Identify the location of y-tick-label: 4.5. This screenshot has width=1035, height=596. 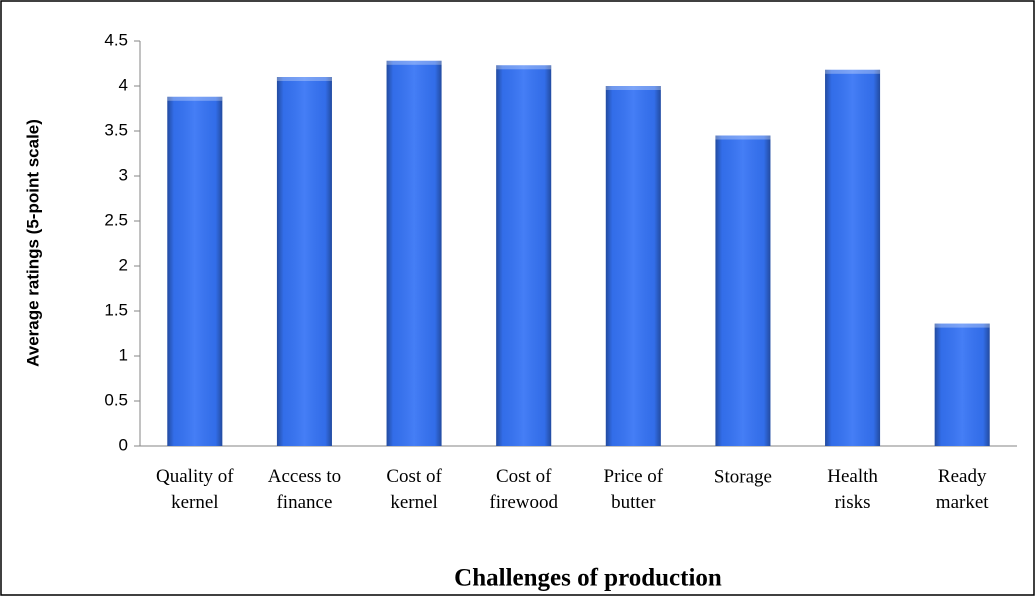
(116, 39).